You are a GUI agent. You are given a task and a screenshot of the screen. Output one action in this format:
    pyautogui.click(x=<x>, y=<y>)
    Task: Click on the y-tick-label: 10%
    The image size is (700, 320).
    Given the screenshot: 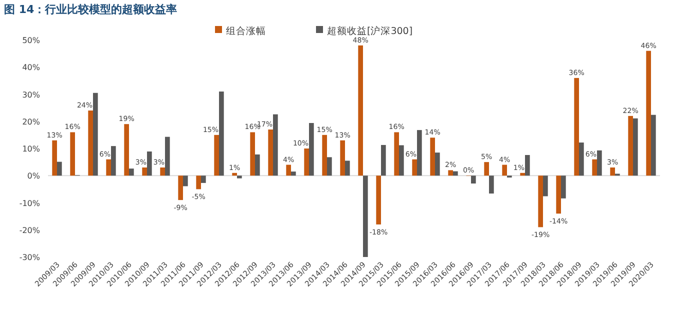 What is the action you would take?
    pyautogui.click(x=31, y=149)
    